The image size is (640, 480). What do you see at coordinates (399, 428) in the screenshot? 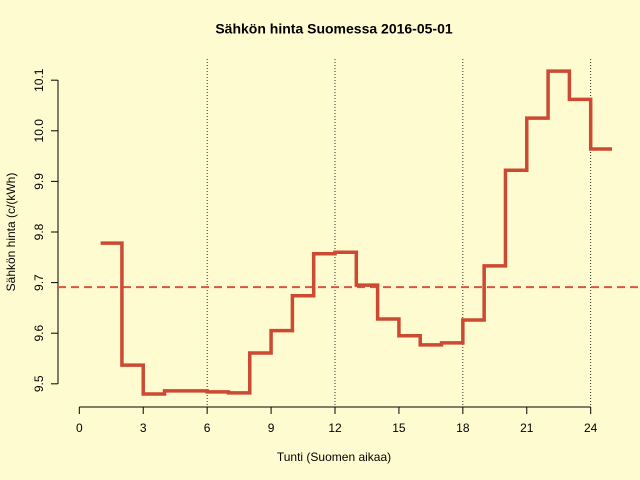
I see `x-tick-label: 15` at bounding box center [399, 428].